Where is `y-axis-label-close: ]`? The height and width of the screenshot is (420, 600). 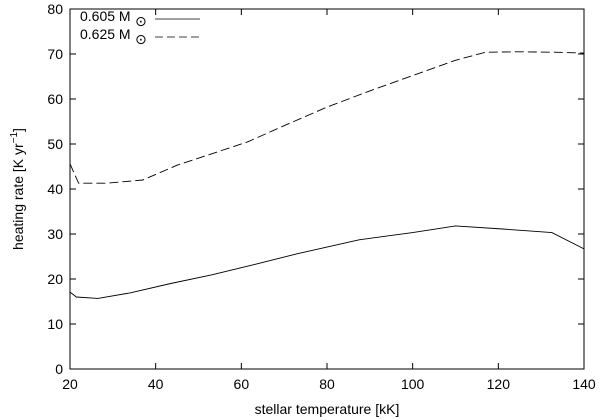 y-axis-label-close: ] is located at coordinates (18, 130).